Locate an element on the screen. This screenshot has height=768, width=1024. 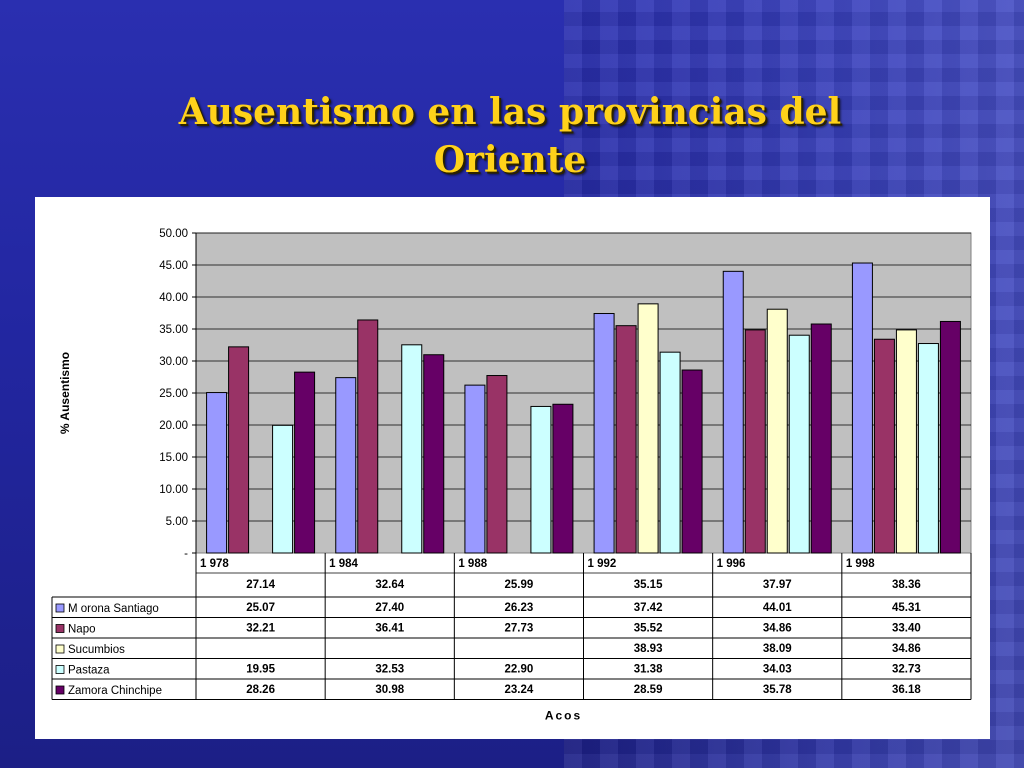
slide-title-line-2: Oriente is located at coordinates (510, 160).